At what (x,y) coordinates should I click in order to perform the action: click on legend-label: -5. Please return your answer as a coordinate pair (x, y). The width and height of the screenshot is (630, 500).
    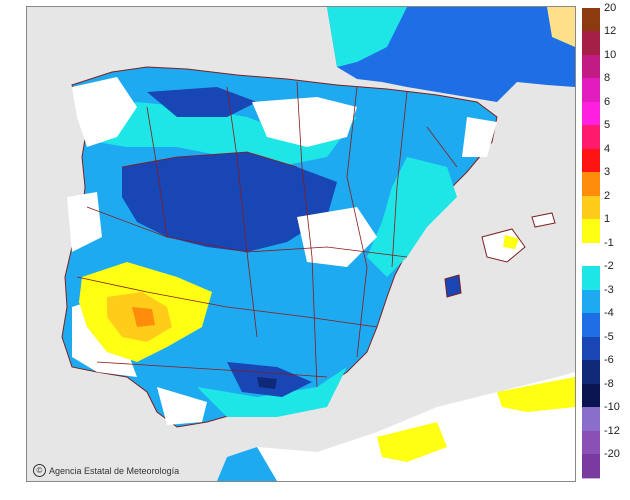
    Looking at the image, I should click on (609, 336).